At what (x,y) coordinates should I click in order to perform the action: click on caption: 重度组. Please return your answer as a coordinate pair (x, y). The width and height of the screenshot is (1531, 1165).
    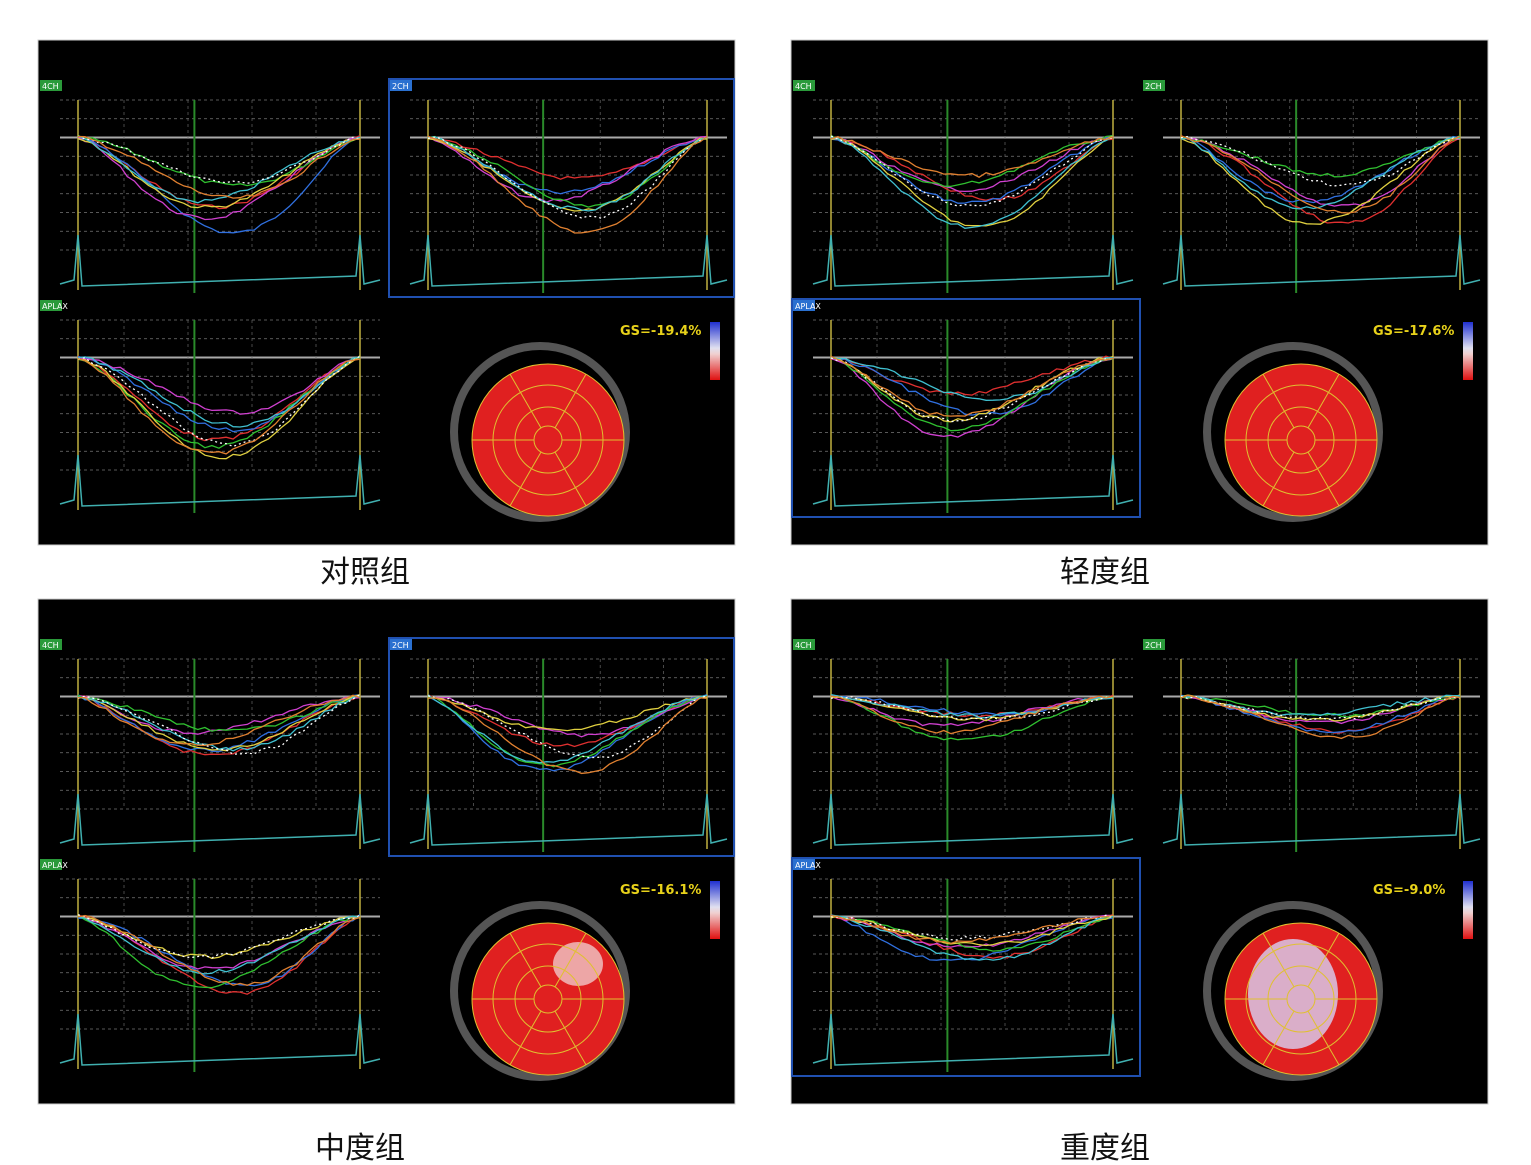
    Looking at the image, I should click on (1105, 1148).